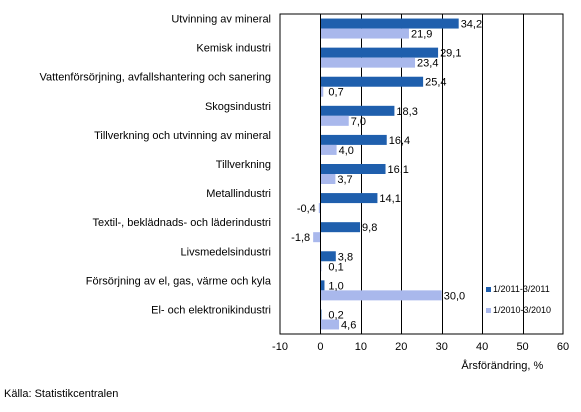  What do you see at coordinates (211, 310) in the screenshot?
I see `category-label: El- och elektronikindustri` at bounding box center [211, 310].